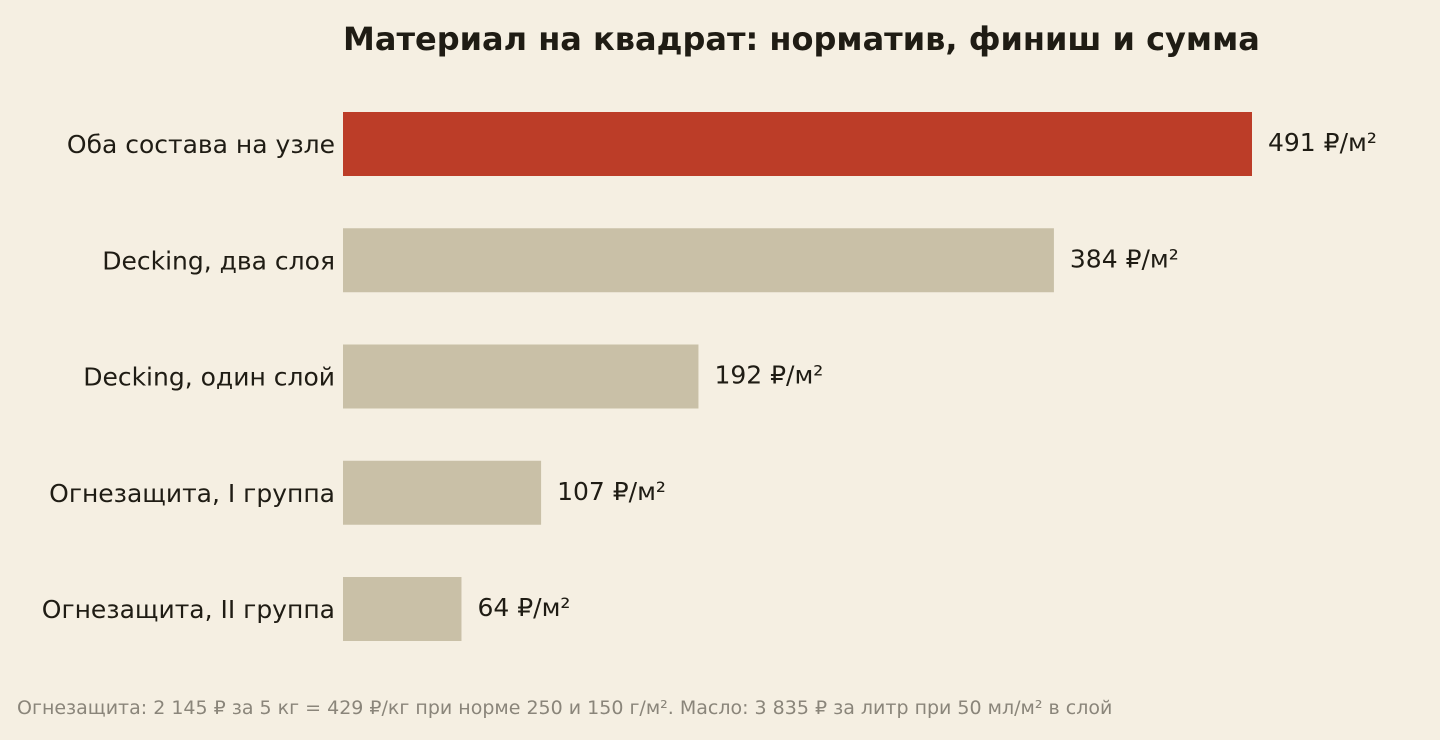  What do you see at coordinates (768, 375) in the screenshot?
I see `value-label: 192 ₽/м²` at bounding box center [768, 375].